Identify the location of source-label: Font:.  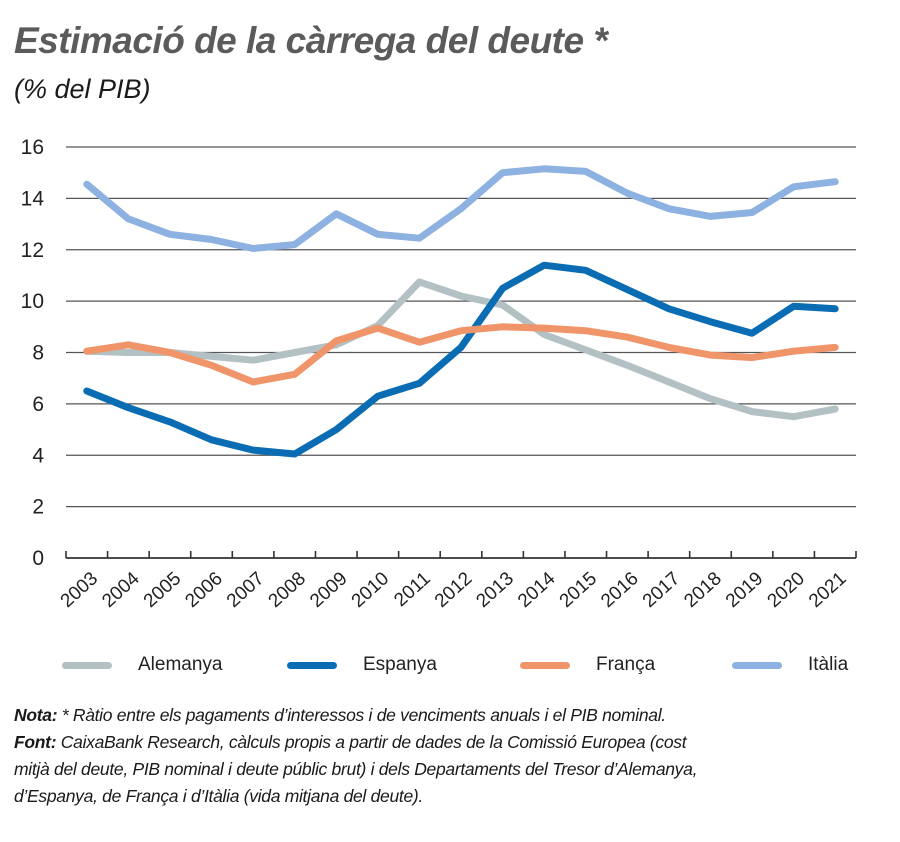
(35, 742).